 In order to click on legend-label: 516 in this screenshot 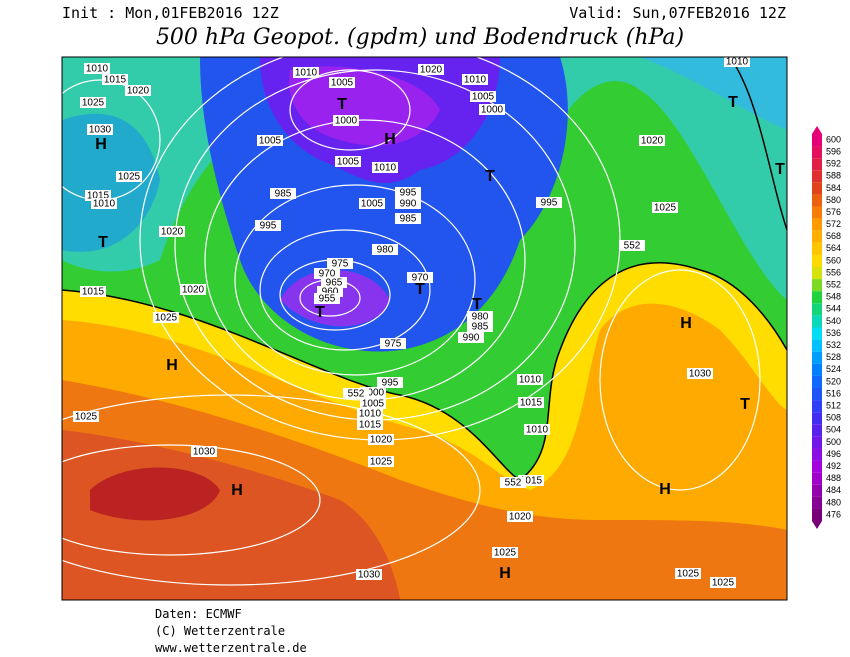, I will do `click(833, 393)`.